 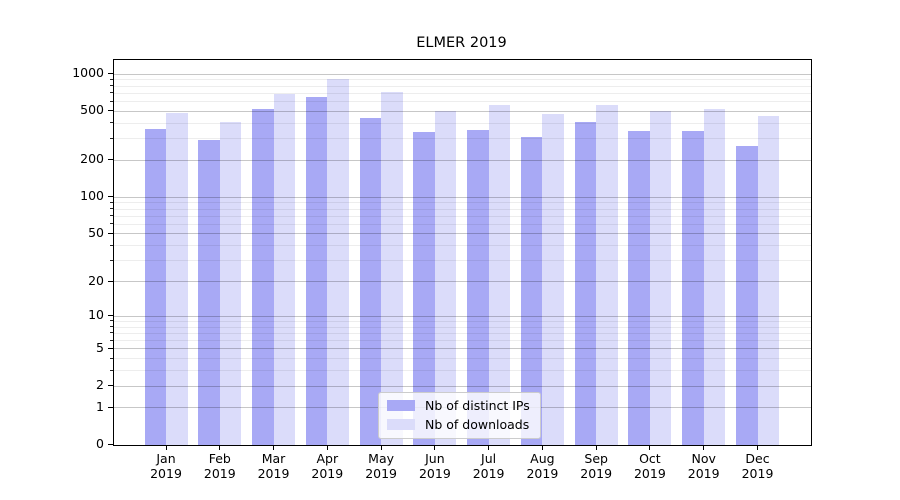 I want to click on x-tick-year-oct: 2019, so click(x=649, y=473).